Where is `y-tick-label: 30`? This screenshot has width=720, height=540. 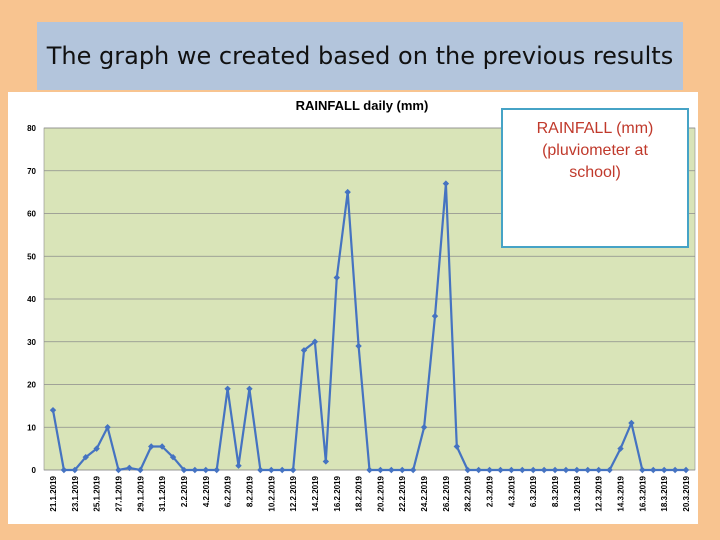
y-tick-label: 30 is located at coordinates (31, 342).